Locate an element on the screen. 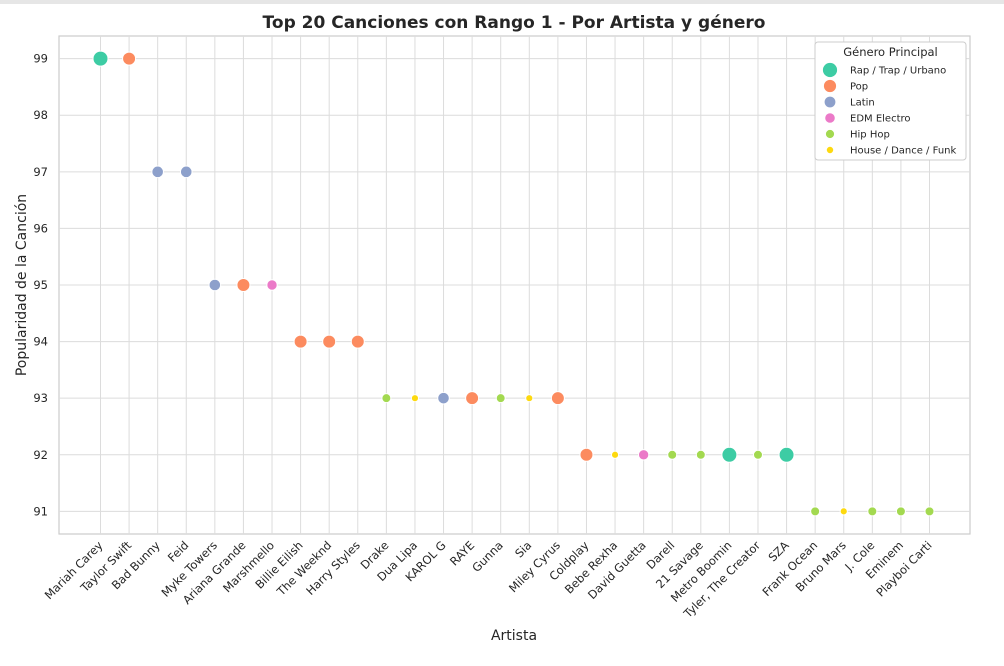 The width and height of the screenshot is (1004, 666). legend-title: Género Principal is located at coordinates (890, 52).